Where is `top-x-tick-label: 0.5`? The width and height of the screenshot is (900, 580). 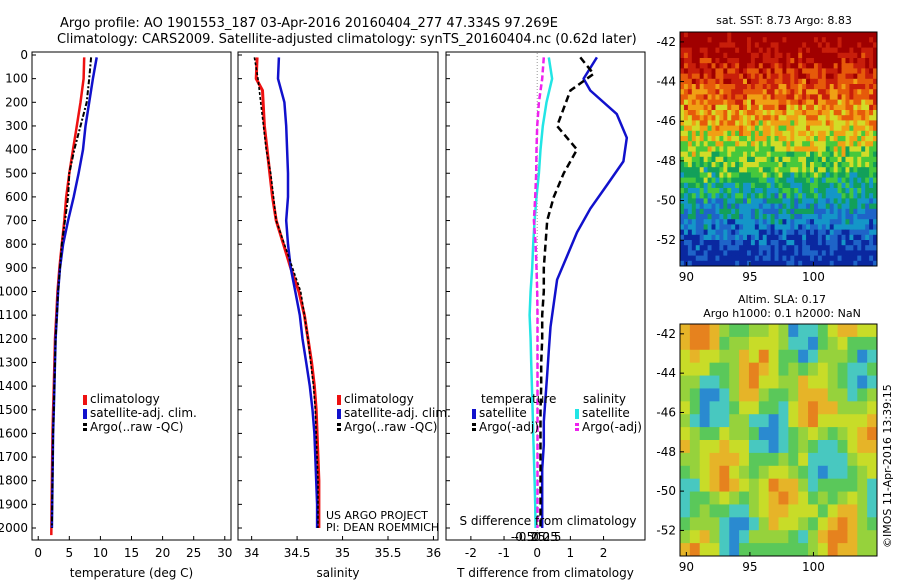 top-x-tick-label: 0.5 is located at coordinates (551, 537).